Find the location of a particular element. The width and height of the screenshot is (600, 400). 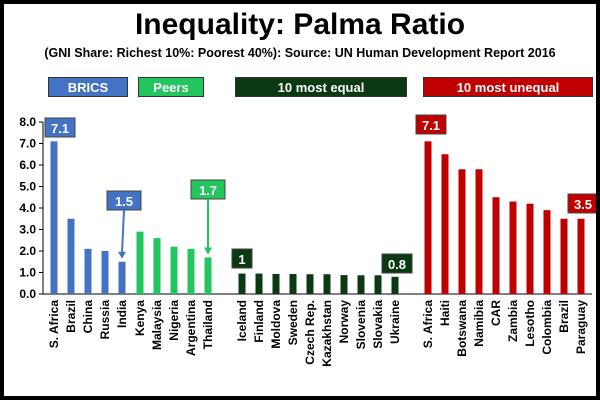

y-tick-label: 5.0 is located at coordinates (27, 187).